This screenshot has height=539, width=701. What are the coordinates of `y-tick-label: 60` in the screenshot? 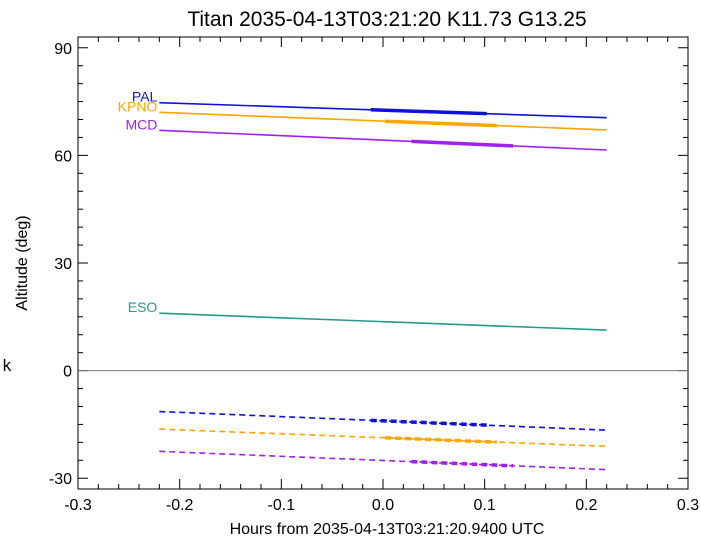 It's located at (63, 156).